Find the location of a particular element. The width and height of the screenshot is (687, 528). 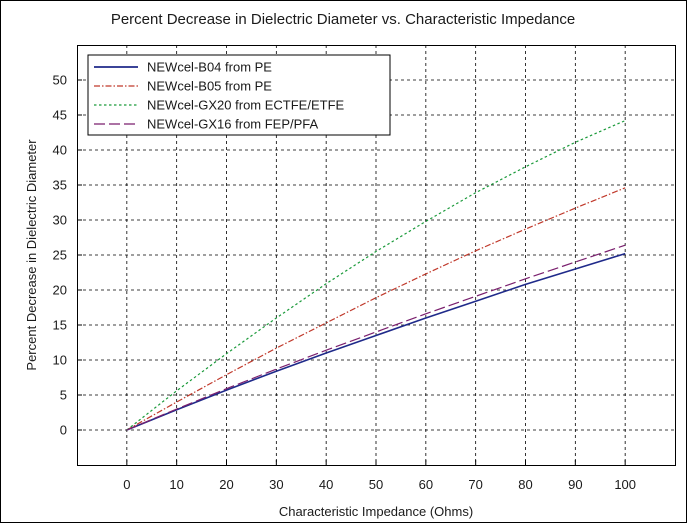

y-tick-label: 0 is located at coordinates (63, 430).